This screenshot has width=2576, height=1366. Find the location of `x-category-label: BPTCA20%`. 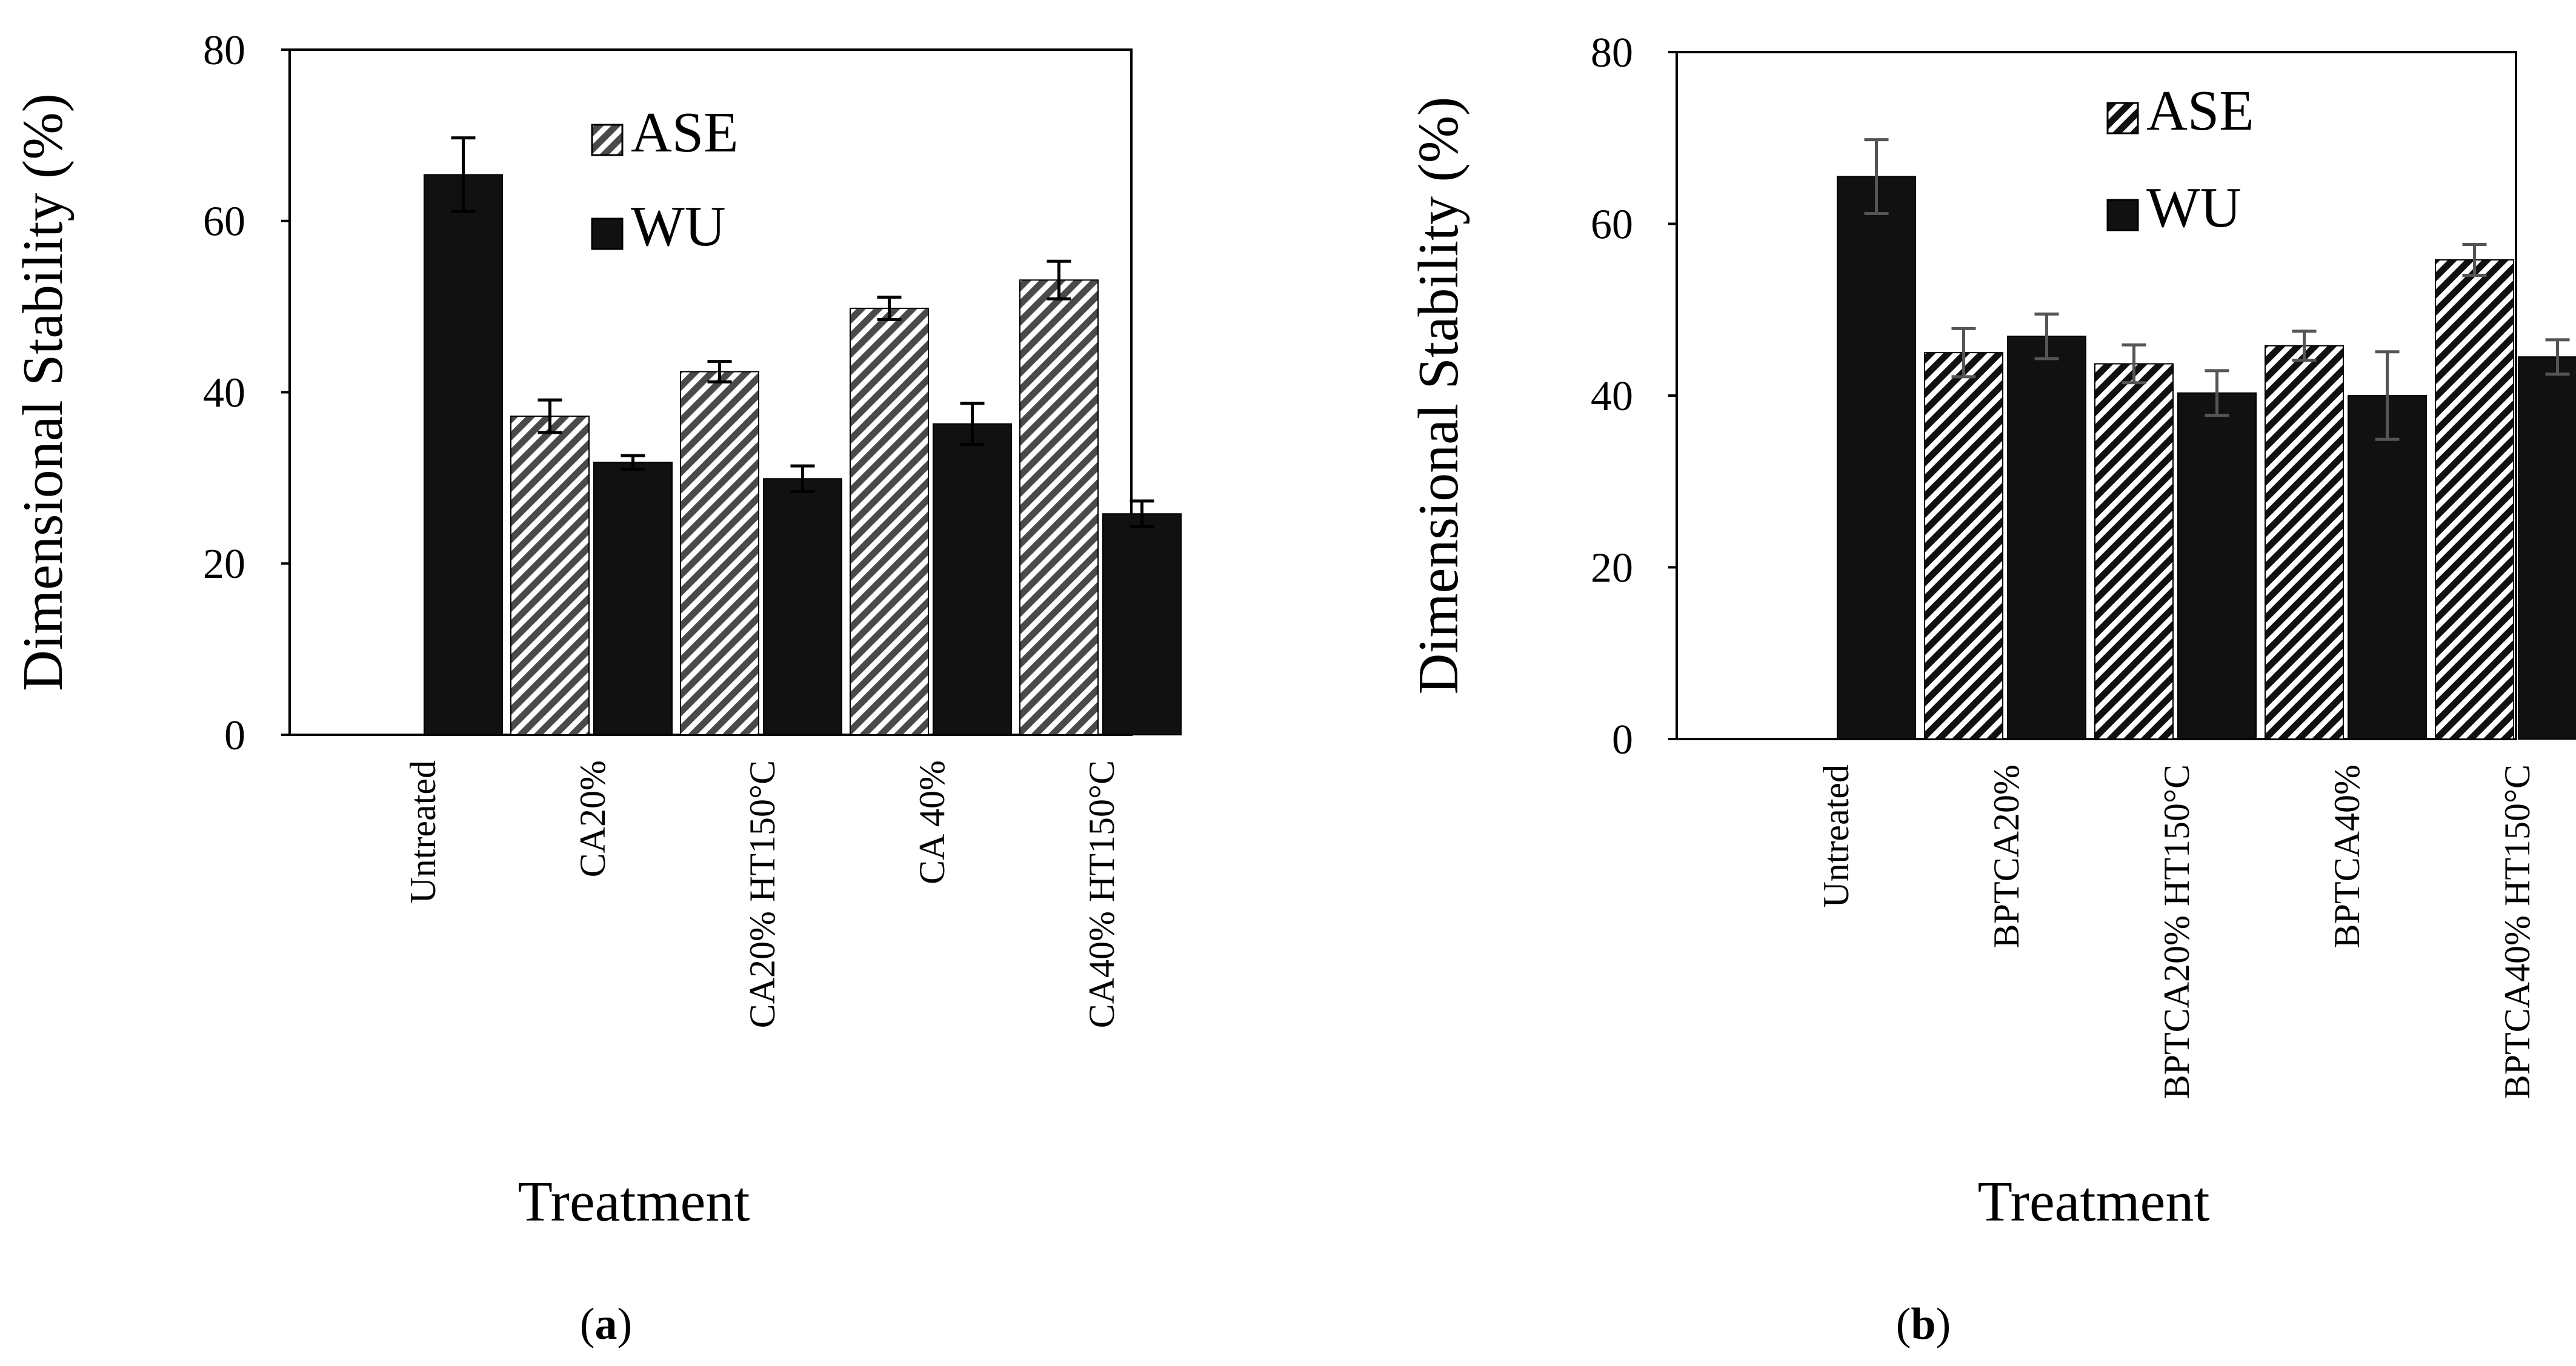

x-category-label: BPTCA20% is located at coordinates (2006, 856).